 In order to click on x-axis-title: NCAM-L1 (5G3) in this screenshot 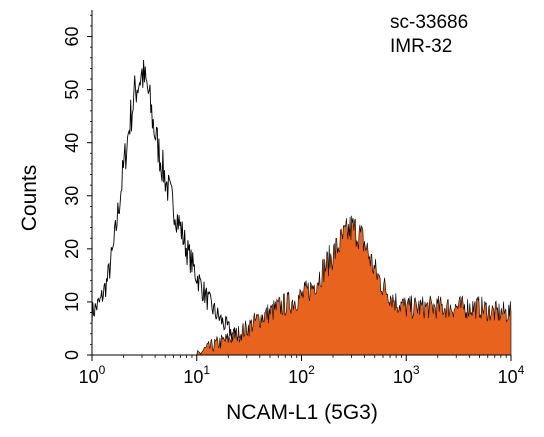, I will do `click(302, 412)`.